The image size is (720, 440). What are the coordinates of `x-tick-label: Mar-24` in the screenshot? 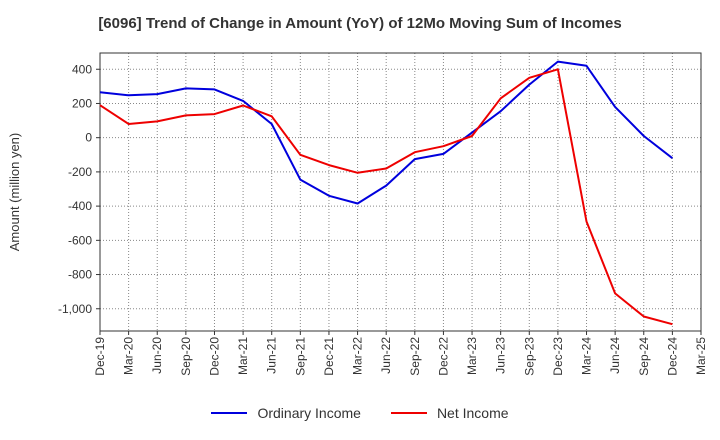 It's located at (587, 356).